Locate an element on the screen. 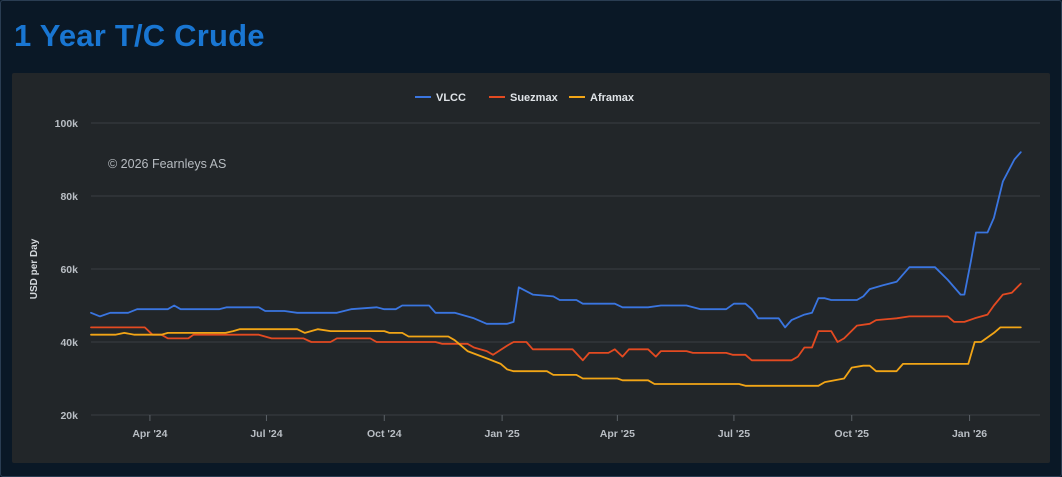 This screenshot has height=477, width=1062. y-tick-label: 60k is located at coordinates (69, 270).